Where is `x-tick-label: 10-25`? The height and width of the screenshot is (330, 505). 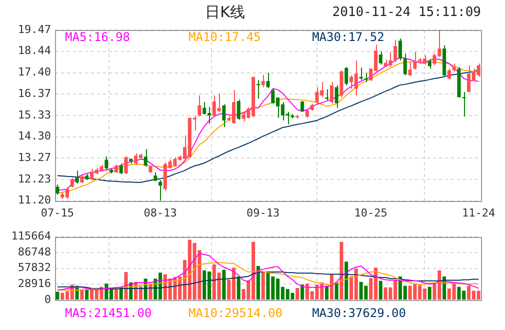 x-tick-label: 10-25 is located at coordinates (371, 213).